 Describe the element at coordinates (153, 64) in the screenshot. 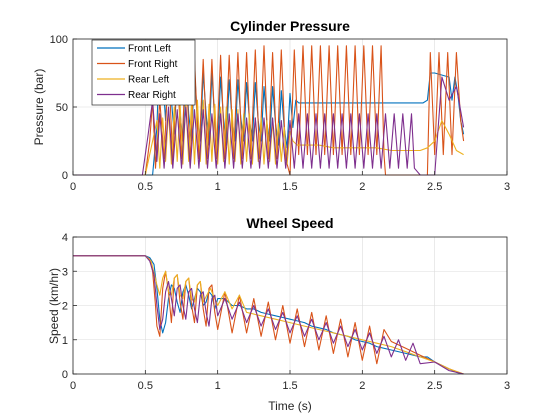

I see `legend-label: Front Right` at that location.